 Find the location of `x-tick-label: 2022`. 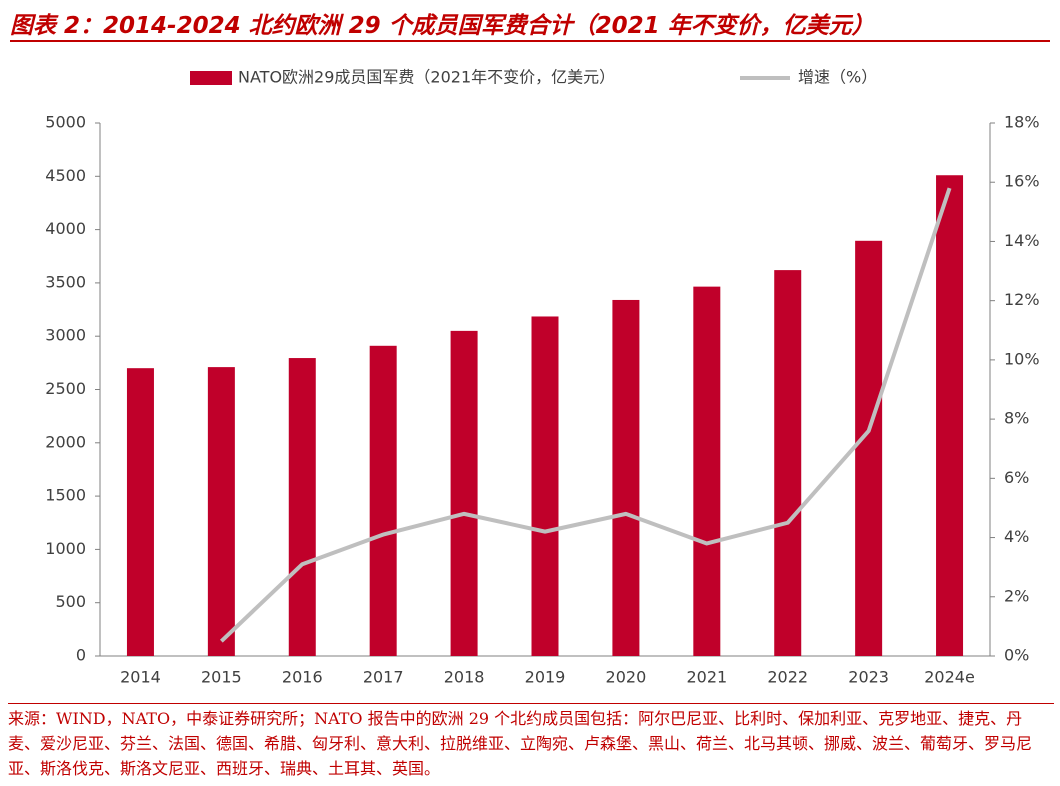

x-tick-label: 2022 is located at coordinates (787, 677).